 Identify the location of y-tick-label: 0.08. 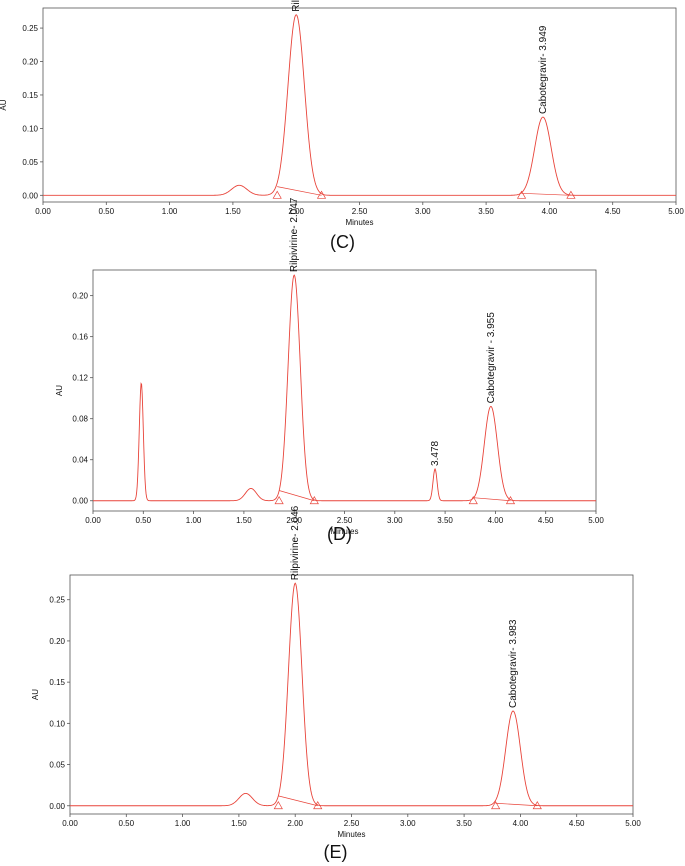
(80, 419).